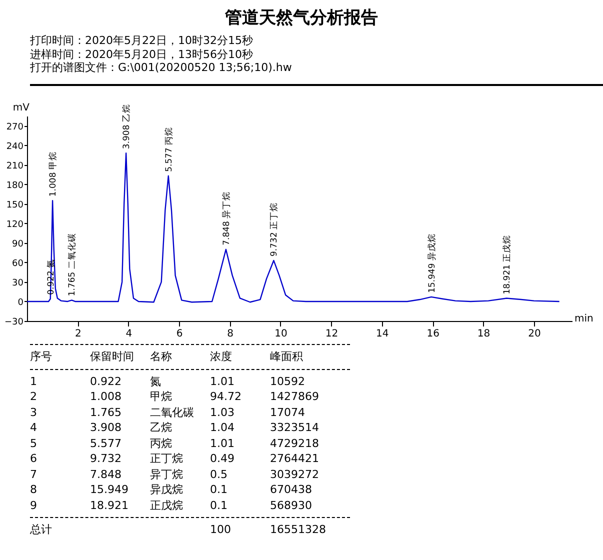 The width and height of the screenshot is (603, 560). Describe the element at coordinates (171, 505) in the screenshot. I see `text: 9 18.921 正戊烷 0.1 568930` at that location.